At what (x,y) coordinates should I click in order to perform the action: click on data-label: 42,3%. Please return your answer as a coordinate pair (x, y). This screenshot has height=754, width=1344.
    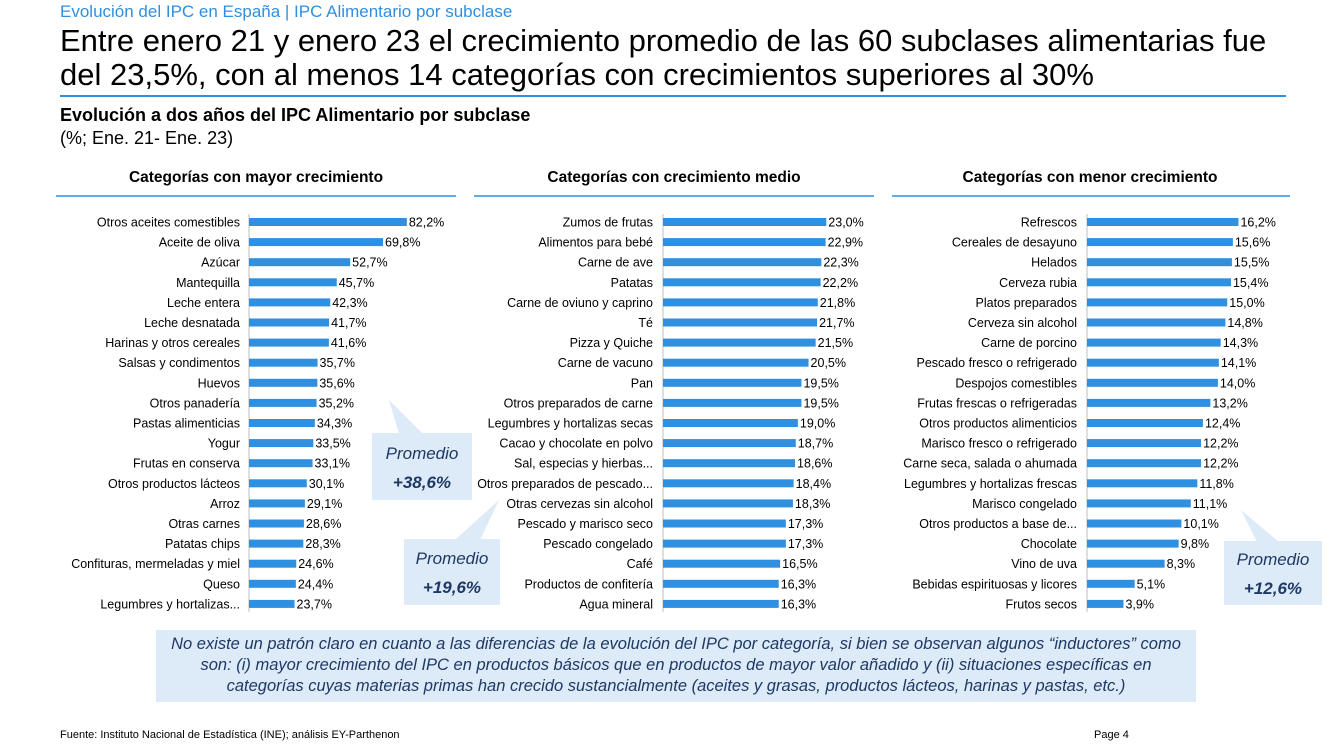
    Looking at the image, I should click on (349, 303).